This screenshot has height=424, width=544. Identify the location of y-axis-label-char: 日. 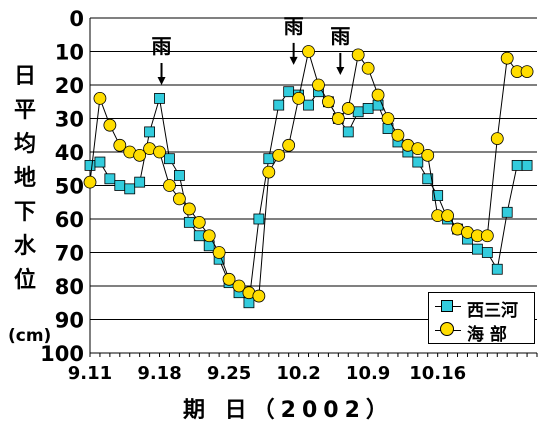
(24, 76).